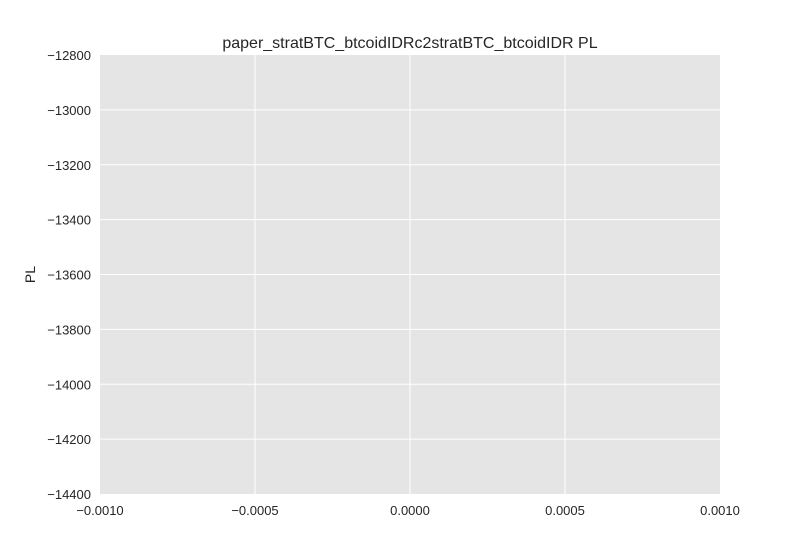 This screenshot has width=800, height=555. I want to click on x-tick-label: −0.0005, so click(254, 510).